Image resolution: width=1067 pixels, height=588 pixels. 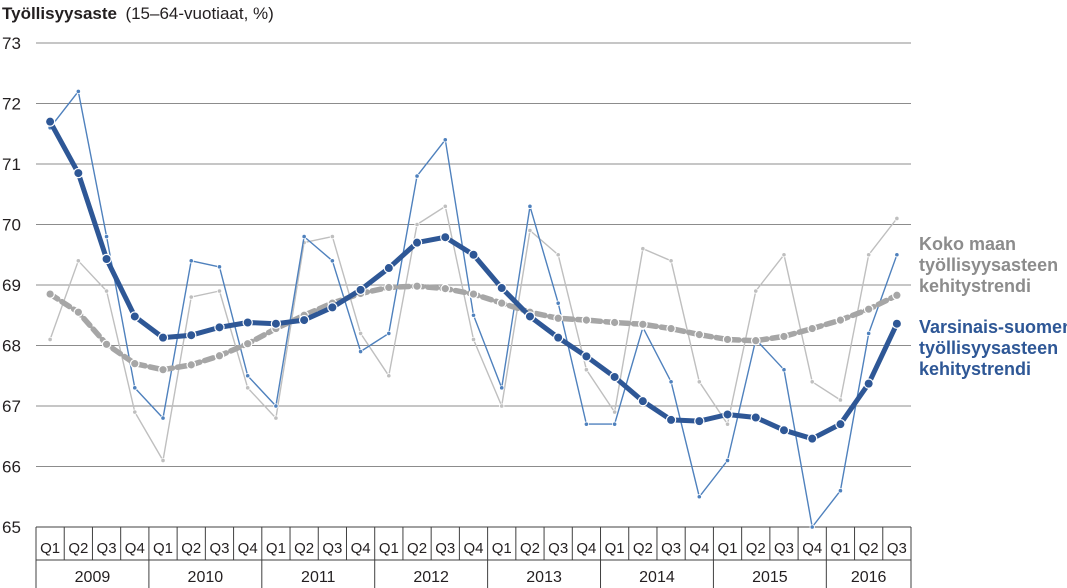 What do you see at coordinates (138, 13) in the screenshot?
I see `chart-title: Työllisyysaste (15–64-vuotiaat, %)` at bounding box center [138, 13].